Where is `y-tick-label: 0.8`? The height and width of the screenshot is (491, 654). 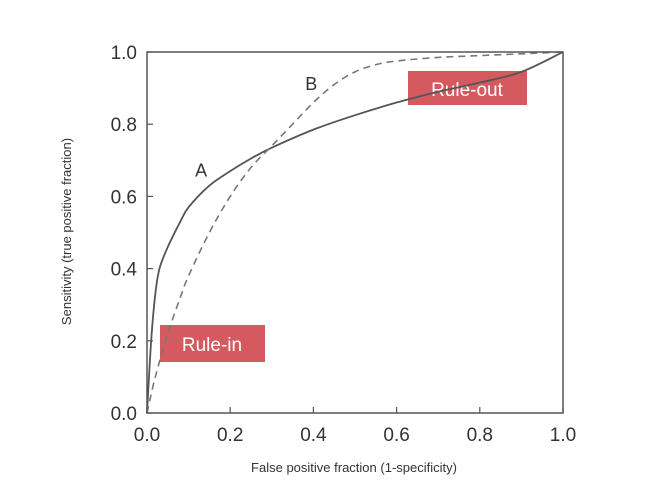
y-tick-label: 0.8 is located at coordinates (124, 125).